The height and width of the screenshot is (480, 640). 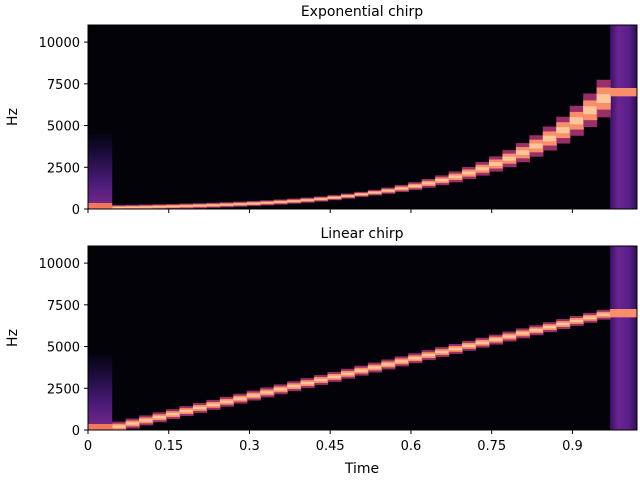 I want to click on x-tick-label: 0, so click(x=88, y=446).